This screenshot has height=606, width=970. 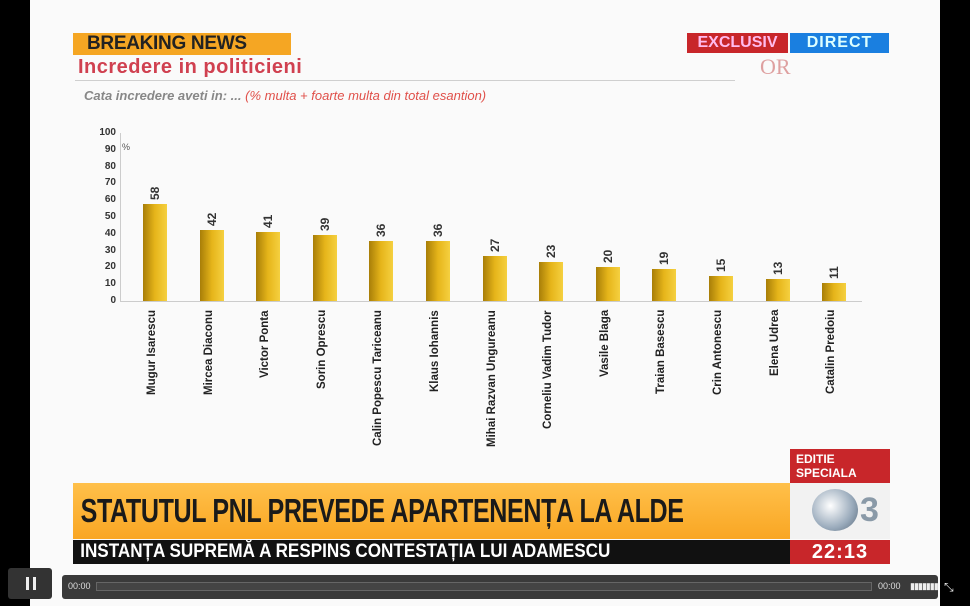 I want to click on headline-text: STATUTUL PNL PREVEDE APARTENENȚA LA ALDE, so click(x=382, y=510).